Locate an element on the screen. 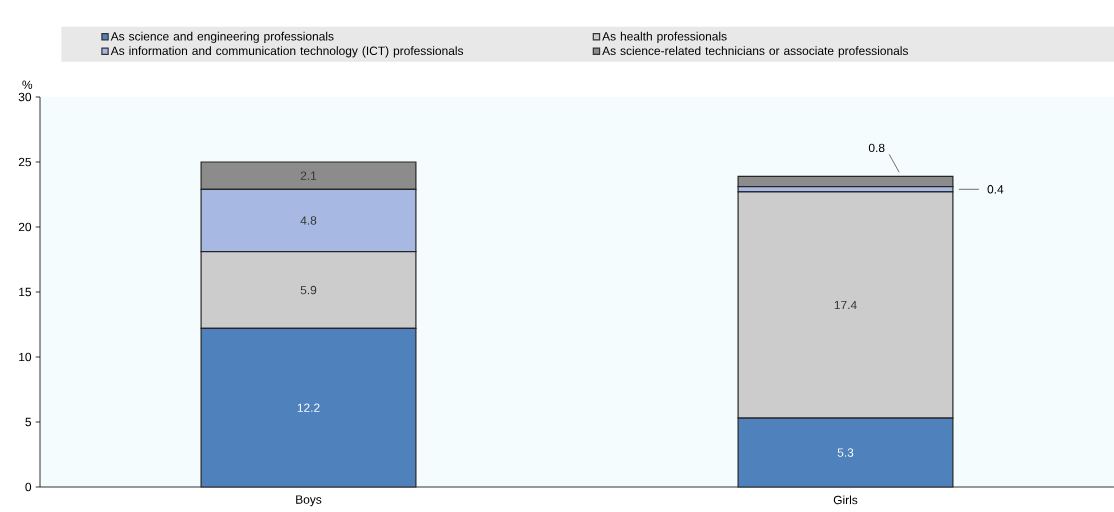  y-tick-label: 10 is located at coordinates (25, 357).